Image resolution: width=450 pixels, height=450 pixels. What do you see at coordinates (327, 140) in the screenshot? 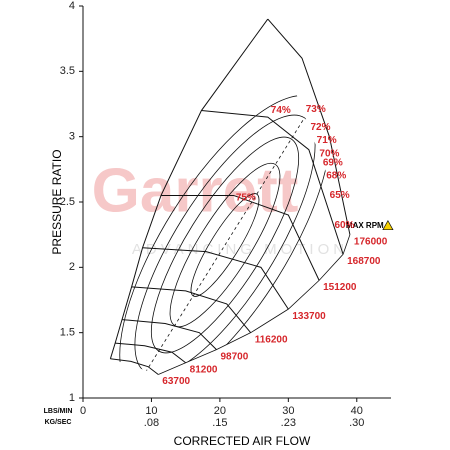
I see `efficiency-label: 71%` at bounding box center [327, 140].